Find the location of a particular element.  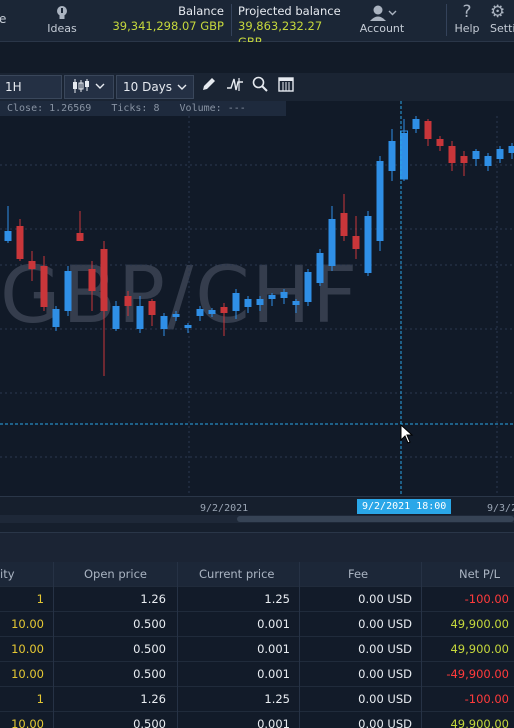

mouse-cursor-icon is located at coordinates (407, 434).